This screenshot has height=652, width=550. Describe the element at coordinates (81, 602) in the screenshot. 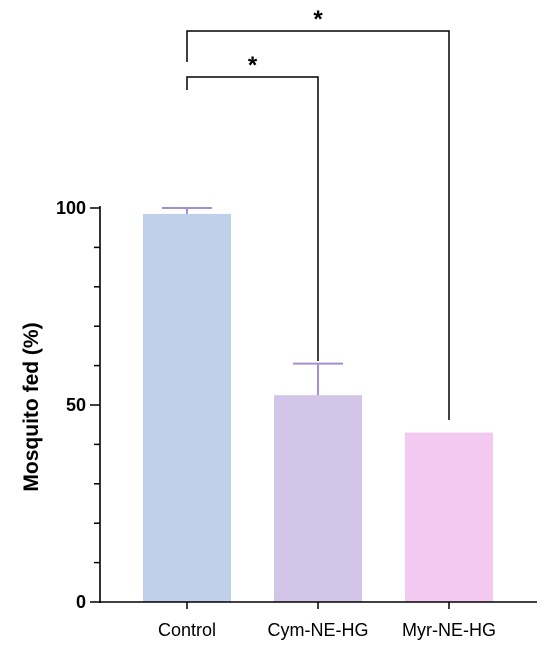

I see `y-tick-label: 0` at that location.